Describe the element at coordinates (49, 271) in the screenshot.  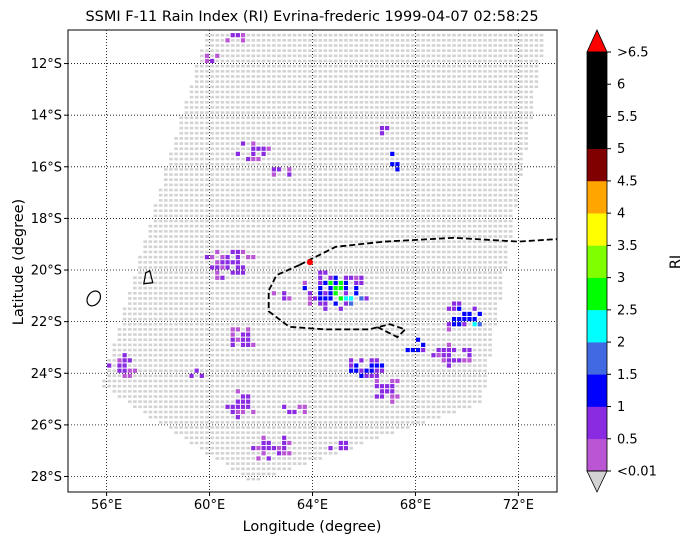
I see `y-axis-ticks: 12°S 14°S 16°S 18°S 20°S 22°S 24°S 26°S 28°S` at that location.